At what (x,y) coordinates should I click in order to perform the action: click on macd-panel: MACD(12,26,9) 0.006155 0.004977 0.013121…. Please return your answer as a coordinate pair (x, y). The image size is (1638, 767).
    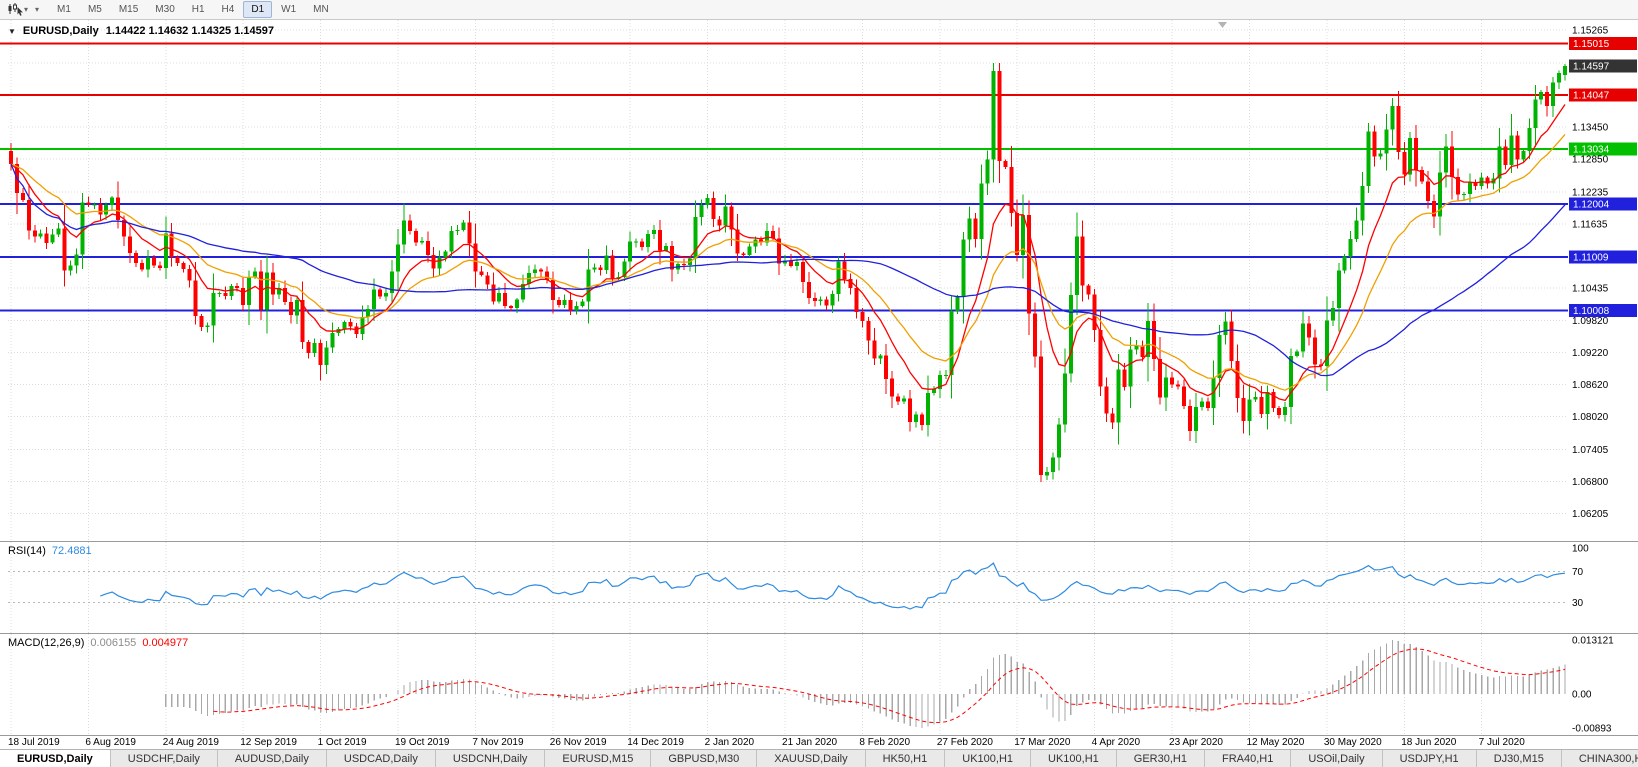
    Looking at the image, I should click on (819, 684).